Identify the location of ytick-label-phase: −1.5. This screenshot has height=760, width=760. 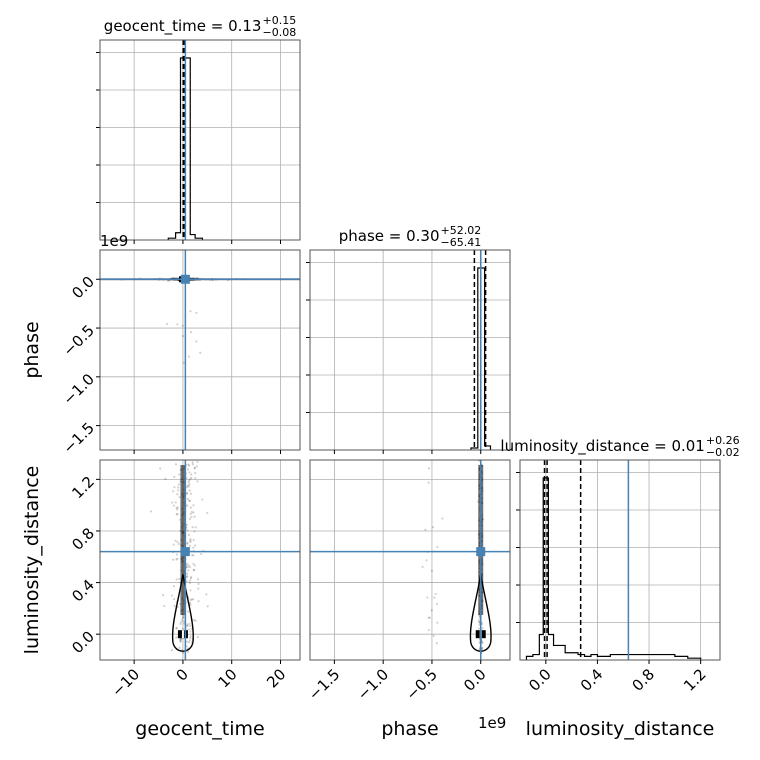
(79, 438).